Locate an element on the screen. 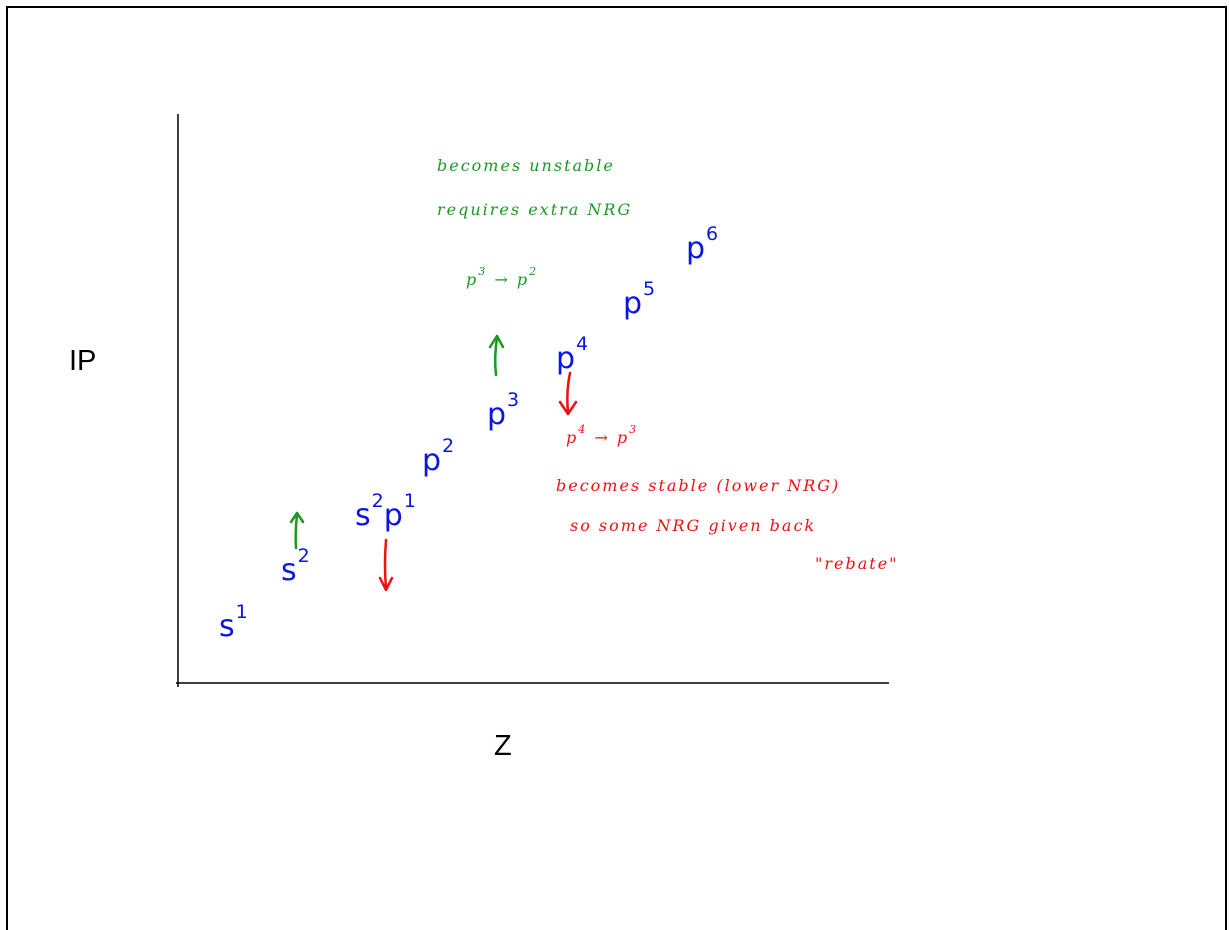 This screenshot has width=1229, height=930. annotation-transition-p3-p2: p3 → p2 is located at coordinates (502, 277).